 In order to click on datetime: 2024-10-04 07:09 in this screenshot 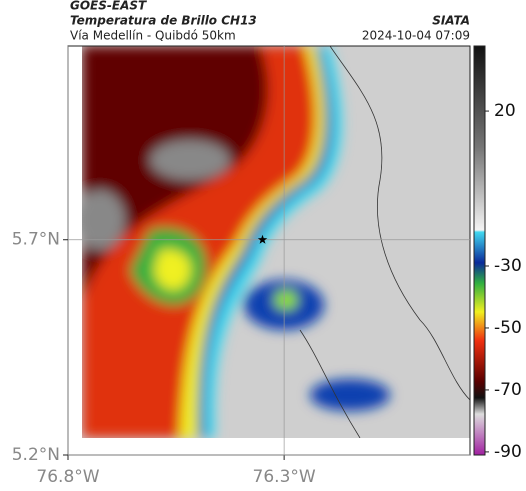, I will do `click(416, 36)`.